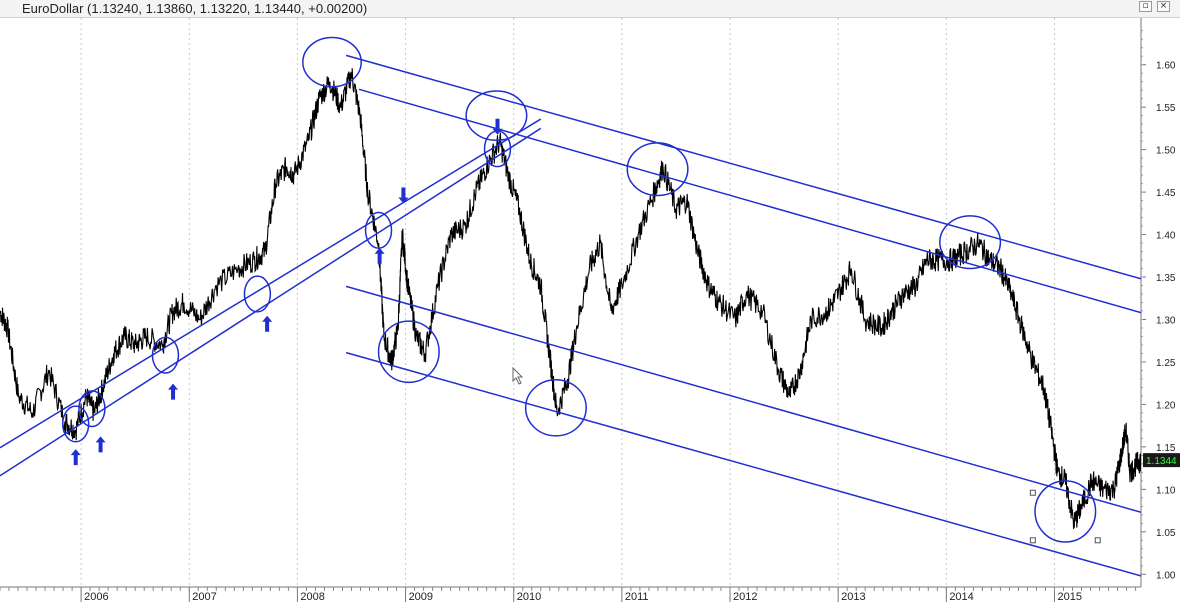  I want to click on y-tick-label: 1.35, so click(1166, 278).